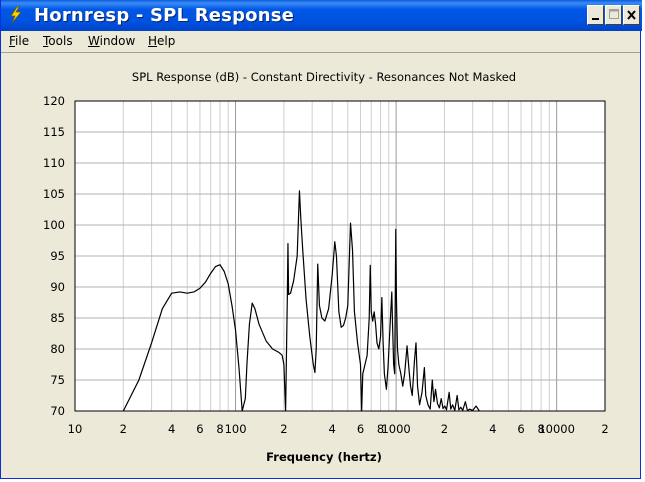 This screenshot has height=482, width=645. I want to click on title-bar: Hornresp - SPL Response, so click(321, 15).